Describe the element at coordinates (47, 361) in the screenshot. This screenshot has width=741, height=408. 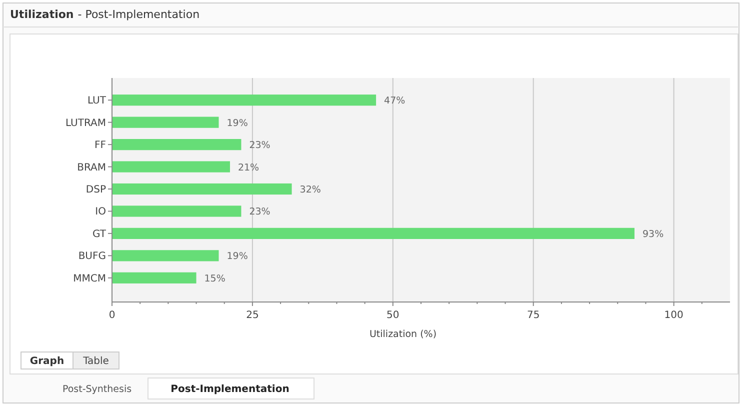
I see `text: Graph` at that location.